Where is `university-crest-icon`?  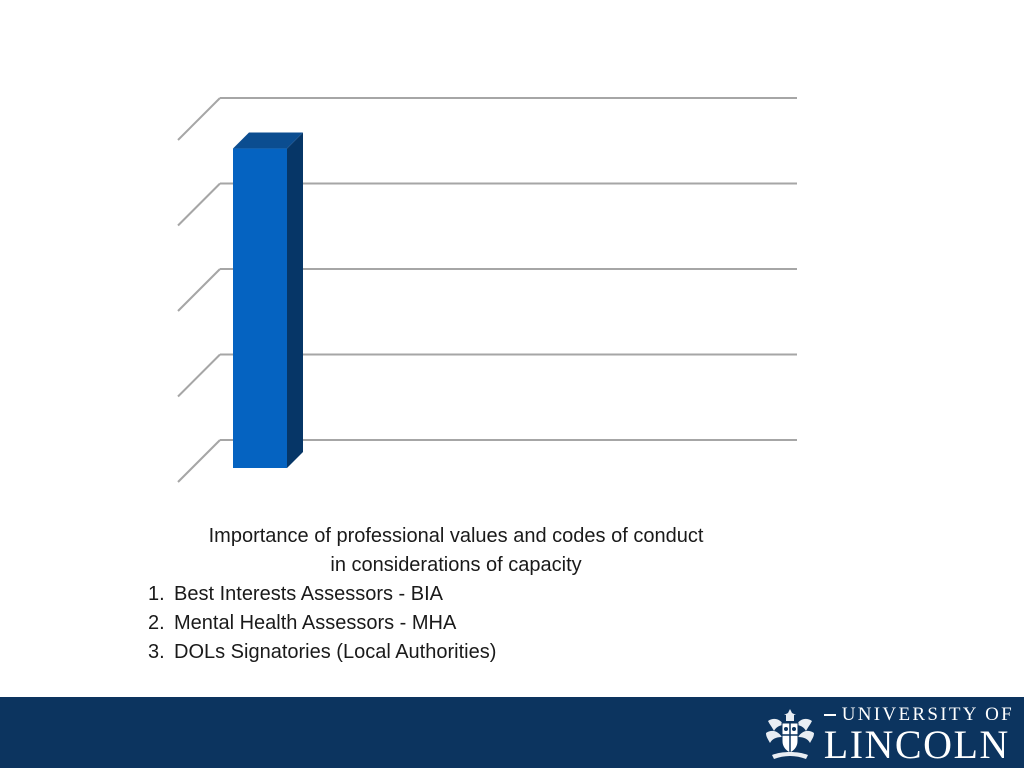 university-crest-icon is located at coordinates (789, 734).